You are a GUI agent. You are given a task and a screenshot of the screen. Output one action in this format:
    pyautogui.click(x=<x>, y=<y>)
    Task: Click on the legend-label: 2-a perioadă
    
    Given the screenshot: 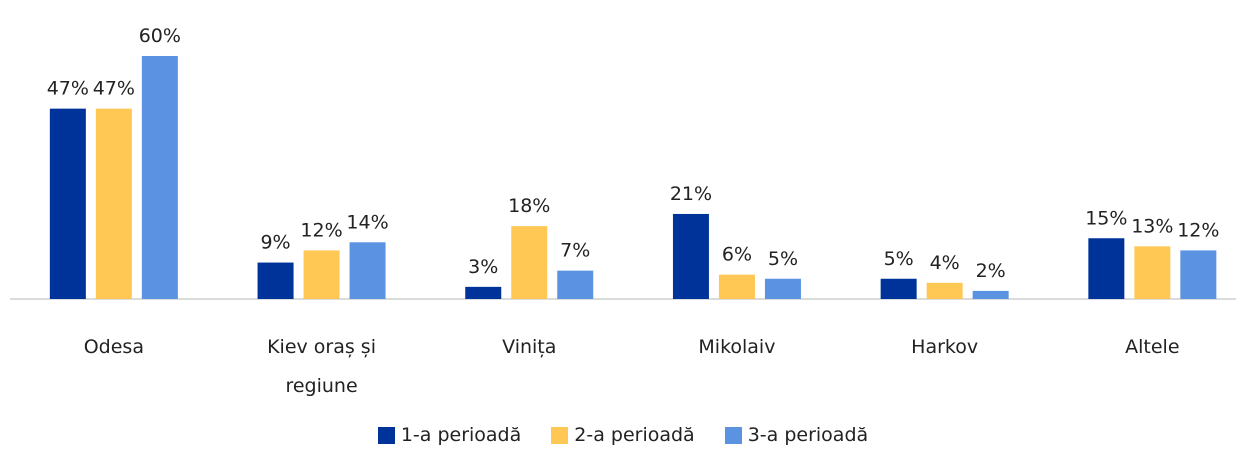 What is the action you would take?
    pyautogui.click(x=634, y=435)
    